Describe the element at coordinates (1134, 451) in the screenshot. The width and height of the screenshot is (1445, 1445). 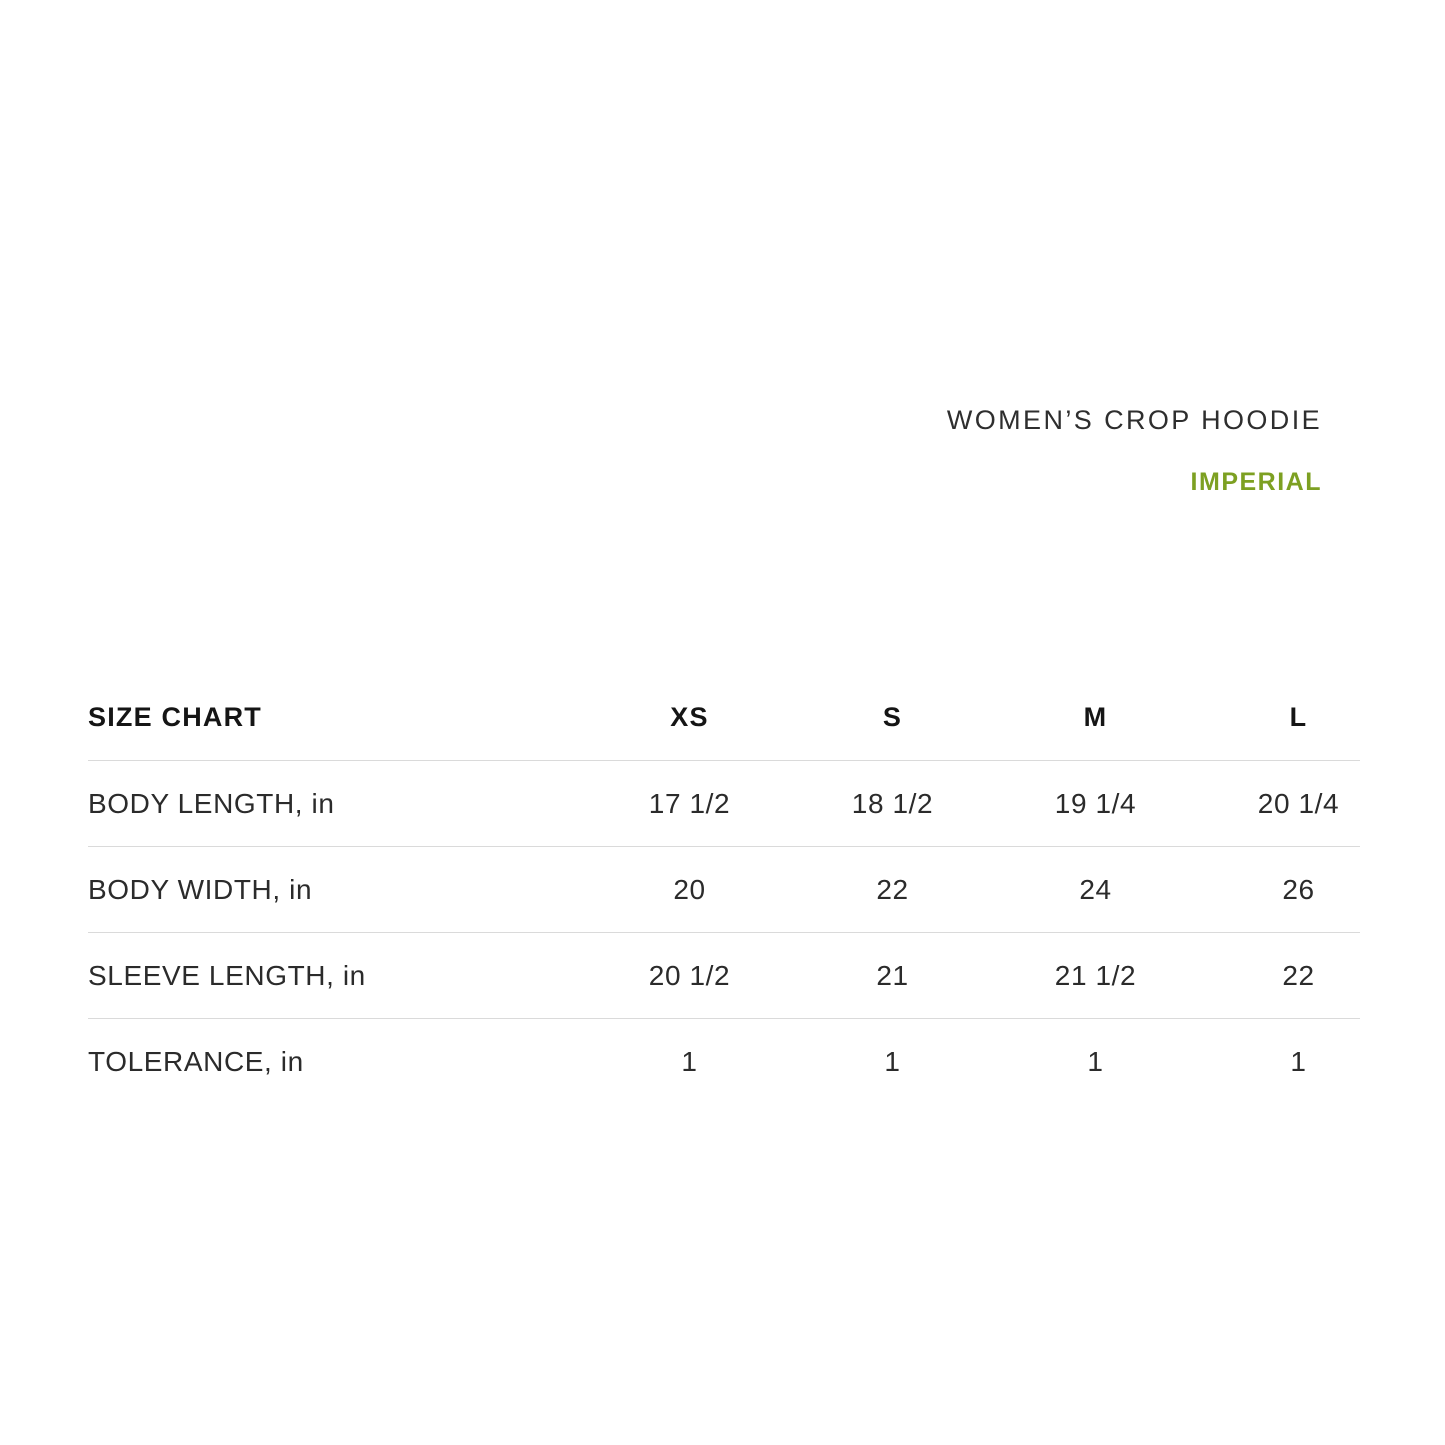
I see `size-guide-header: WOMEN’S CROP HOODIE IMPERIAL` at that location.